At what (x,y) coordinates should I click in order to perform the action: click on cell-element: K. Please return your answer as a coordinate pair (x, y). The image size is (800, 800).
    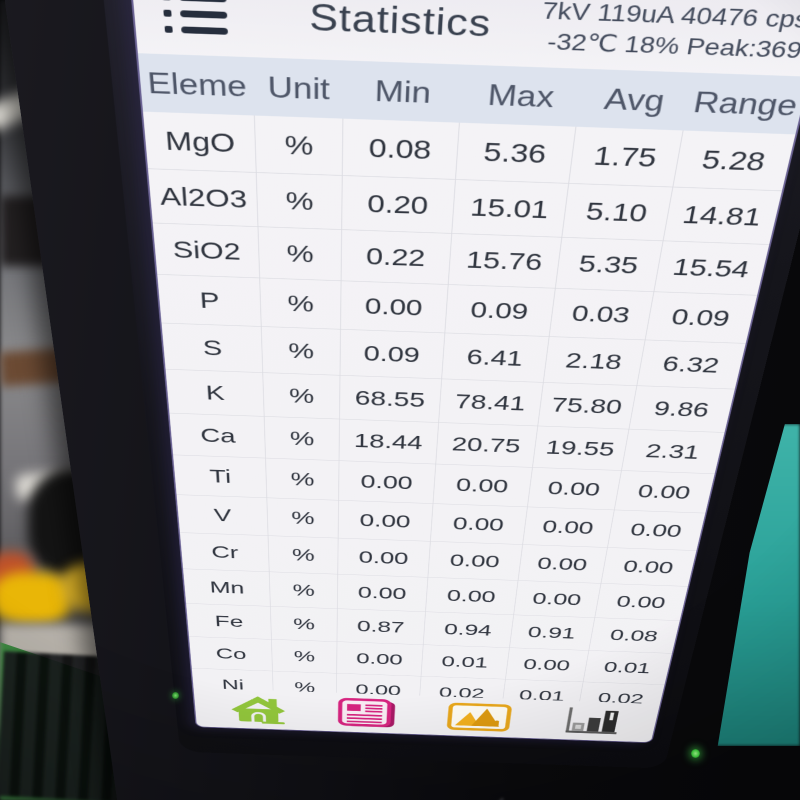
    Looking at the image, I should click on (215, 393).